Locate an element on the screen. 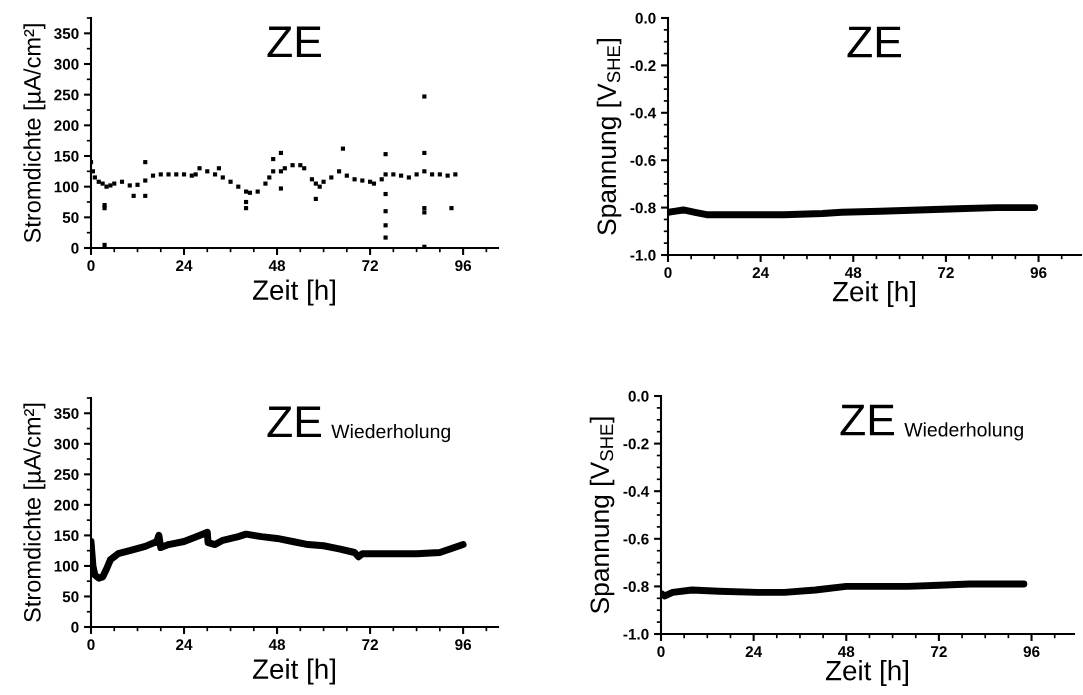 This screenshot has width=1083, height=695. y-tick-label: 0.0 is located at coordinates (638, 396).